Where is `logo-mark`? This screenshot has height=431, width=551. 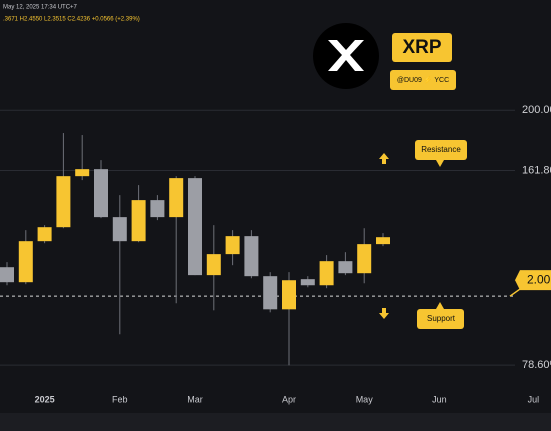
logo-mark is located at coordinates (346, 55).